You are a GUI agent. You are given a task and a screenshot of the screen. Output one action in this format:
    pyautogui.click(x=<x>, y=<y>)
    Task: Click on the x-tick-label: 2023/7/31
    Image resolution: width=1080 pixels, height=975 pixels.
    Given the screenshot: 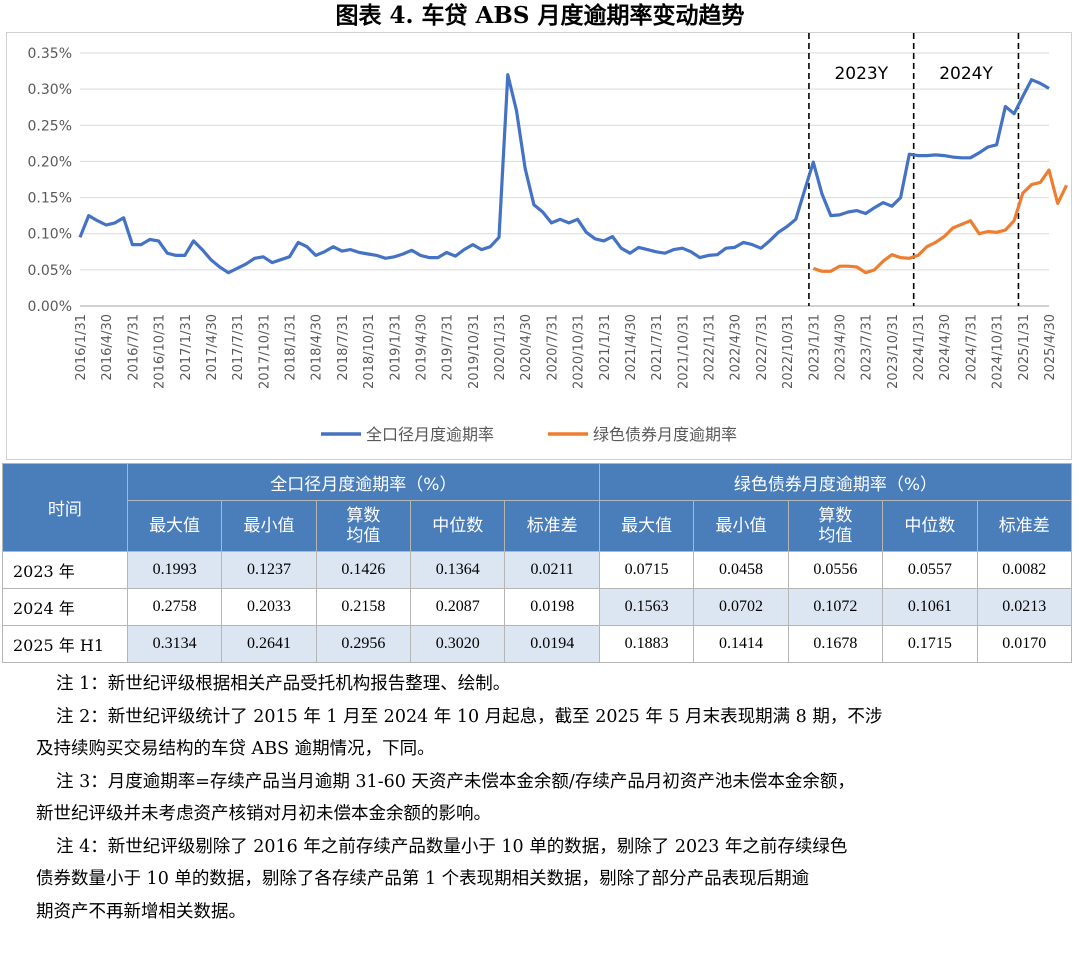 What is the action you would take?
    pyautogui.click(x=867, y=347)
    